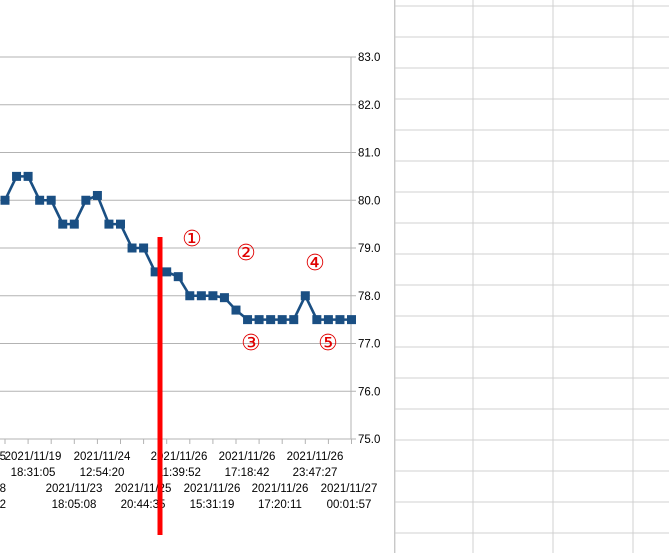 This screenshot has height=553, width=669. I want to click on y-tick-label: 83.0, so click(369, 58).